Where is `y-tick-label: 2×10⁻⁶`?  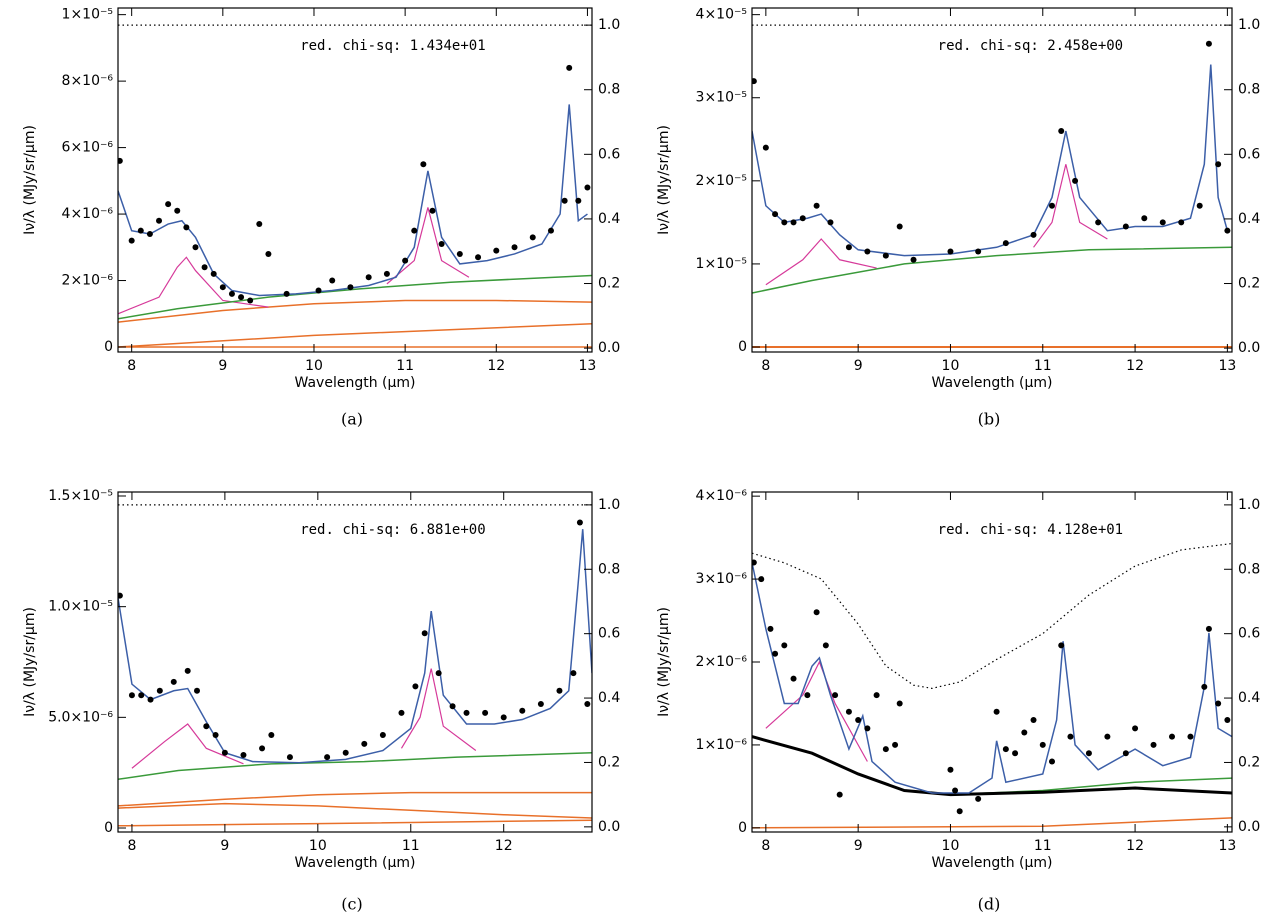
y-tick-label: 2×10⁻⁶ is located at coordinates (88, 281).